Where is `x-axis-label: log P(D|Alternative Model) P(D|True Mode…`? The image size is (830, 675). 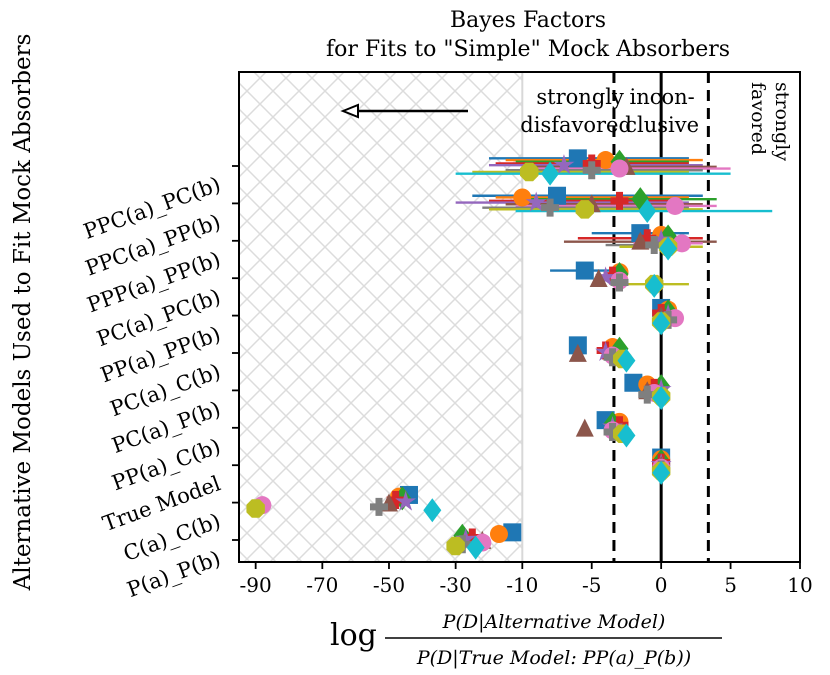 x-axis-label: log P(D|Alternative Model) P(D|True Mode… is located at coordinates (526, 640).